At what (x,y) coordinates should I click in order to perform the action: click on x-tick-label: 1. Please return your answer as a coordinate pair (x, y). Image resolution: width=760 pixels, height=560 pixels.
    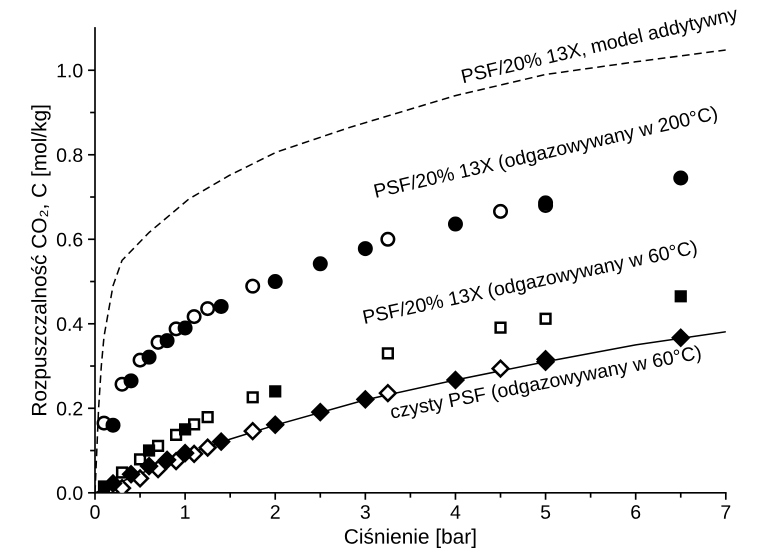
    Looking at the image, I should click on (185, 512).